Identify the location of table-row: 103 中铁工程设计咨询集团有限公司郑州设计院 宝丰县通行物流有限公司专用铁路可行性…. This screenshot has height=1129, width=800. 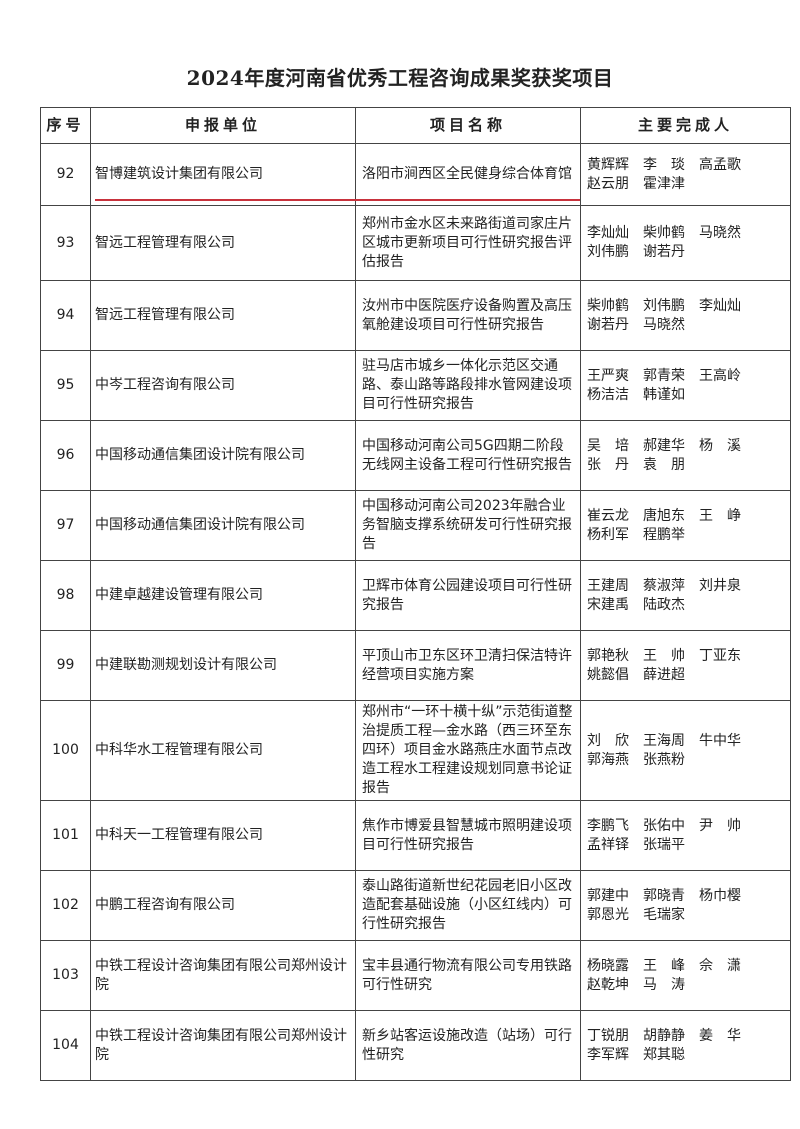
(415, 975).